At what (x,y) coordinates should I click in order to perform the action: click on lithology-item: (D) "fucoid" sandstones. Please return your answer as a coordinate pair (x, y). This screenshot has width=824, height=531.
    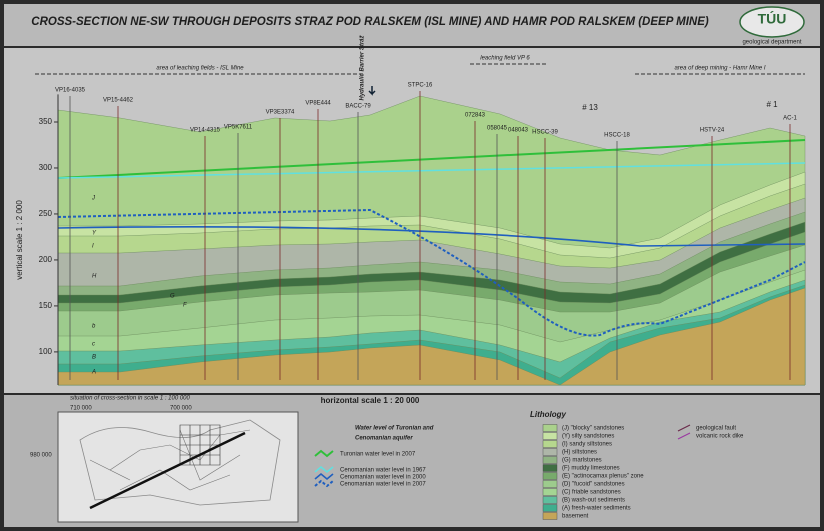
    Looking at the image, I should click on (593, 485).